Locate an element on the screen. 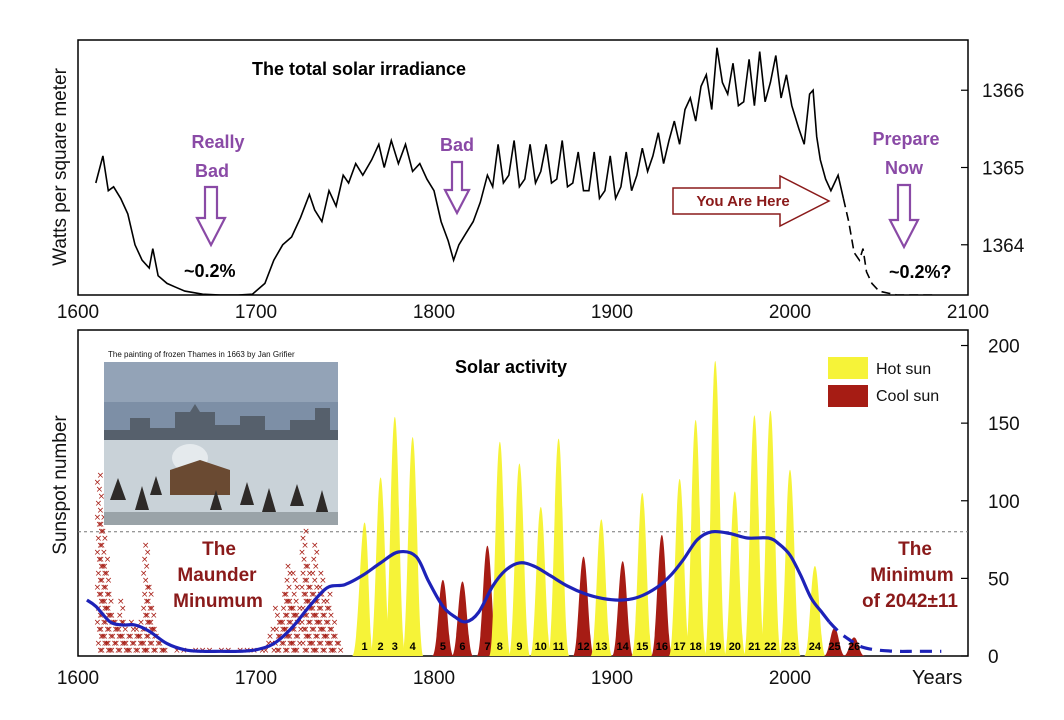 The image size is (1064, 720). annotation-minimum-2042: The Minimum of 2042±11 is located at coordinates (910, 575).